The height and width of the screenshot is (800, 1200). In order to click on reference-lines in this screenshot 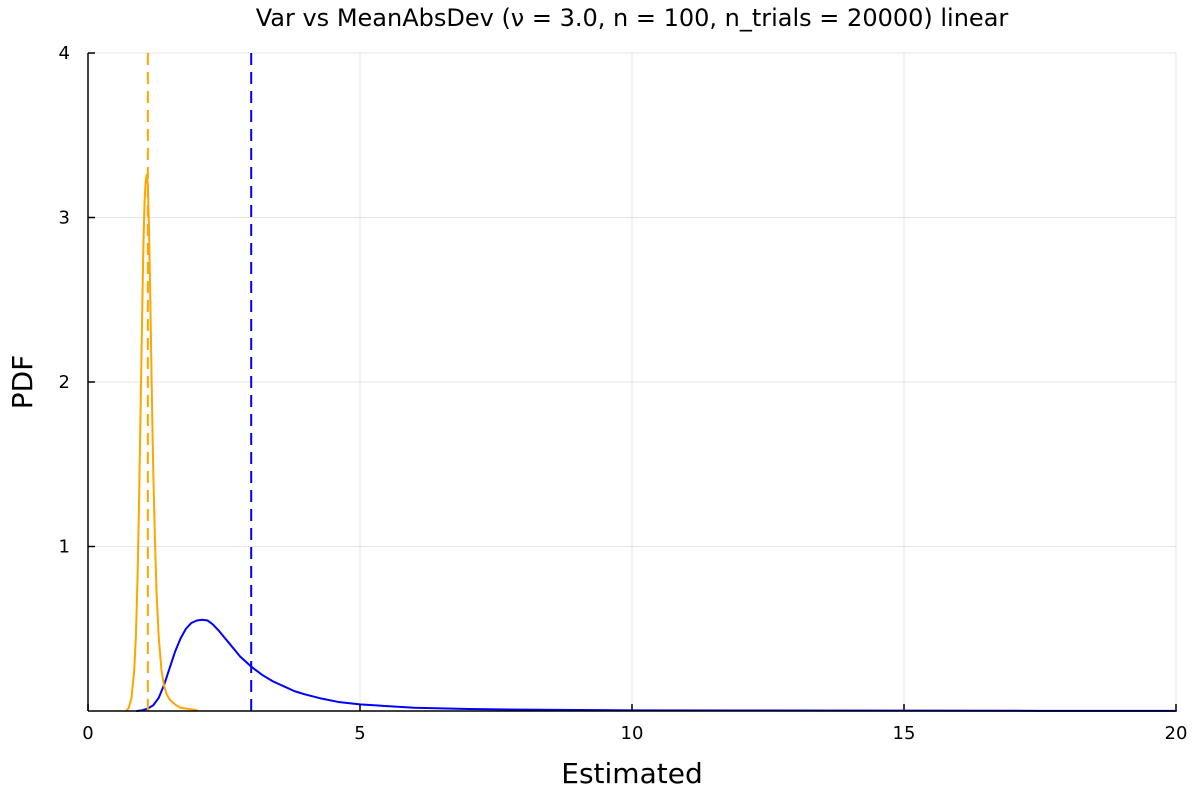, I will do `click(199, 382)`.